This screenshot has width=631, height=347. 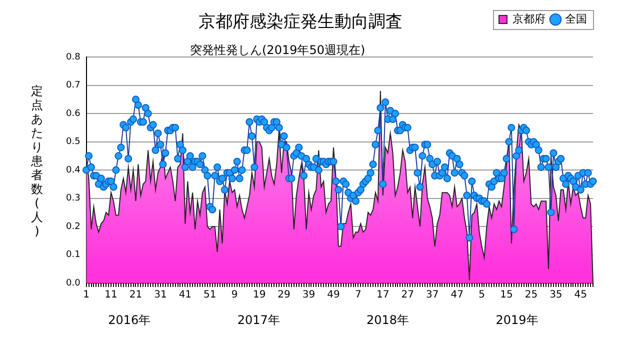 What do you see at coordinates (73, 57) in the screenshot?
I see `y-tick-label: 0.8` at bounding box center [73, 57].